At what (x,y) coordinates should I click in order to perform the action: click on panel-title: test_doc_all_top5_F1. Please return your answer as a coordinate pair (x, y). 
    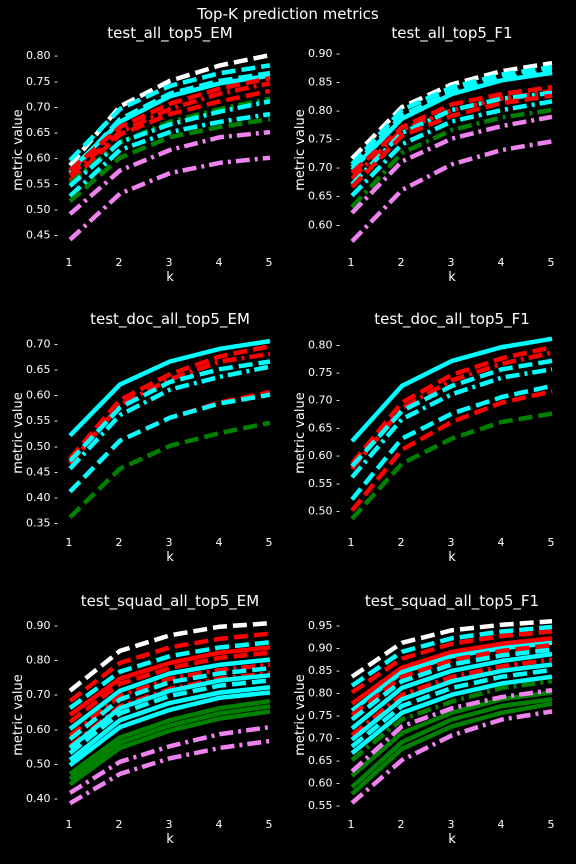
    Looking at the image, I should click on (452, 319).